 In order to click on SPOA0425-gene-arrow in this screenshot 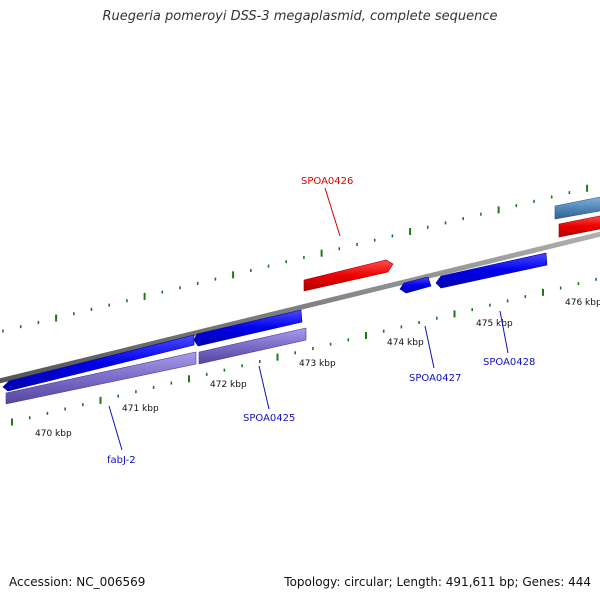, I will do `click(248, 328)`.